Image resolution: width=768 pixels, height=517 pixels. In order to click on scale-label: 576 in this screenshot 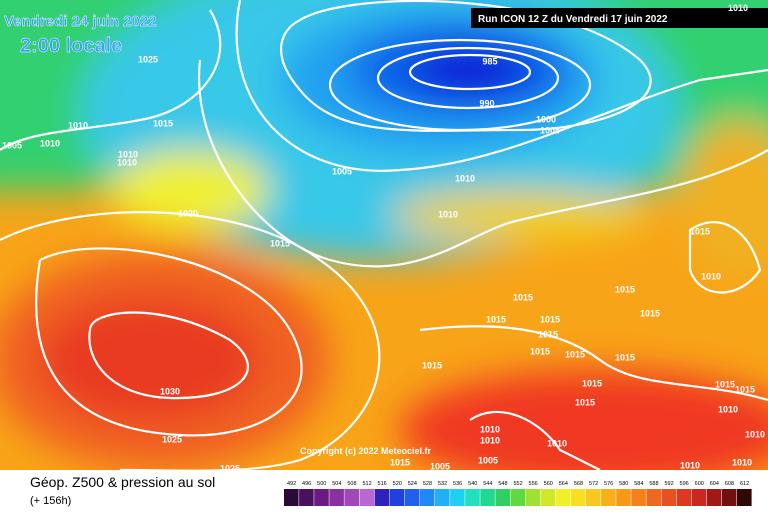, I will do `click(608, 484)`.